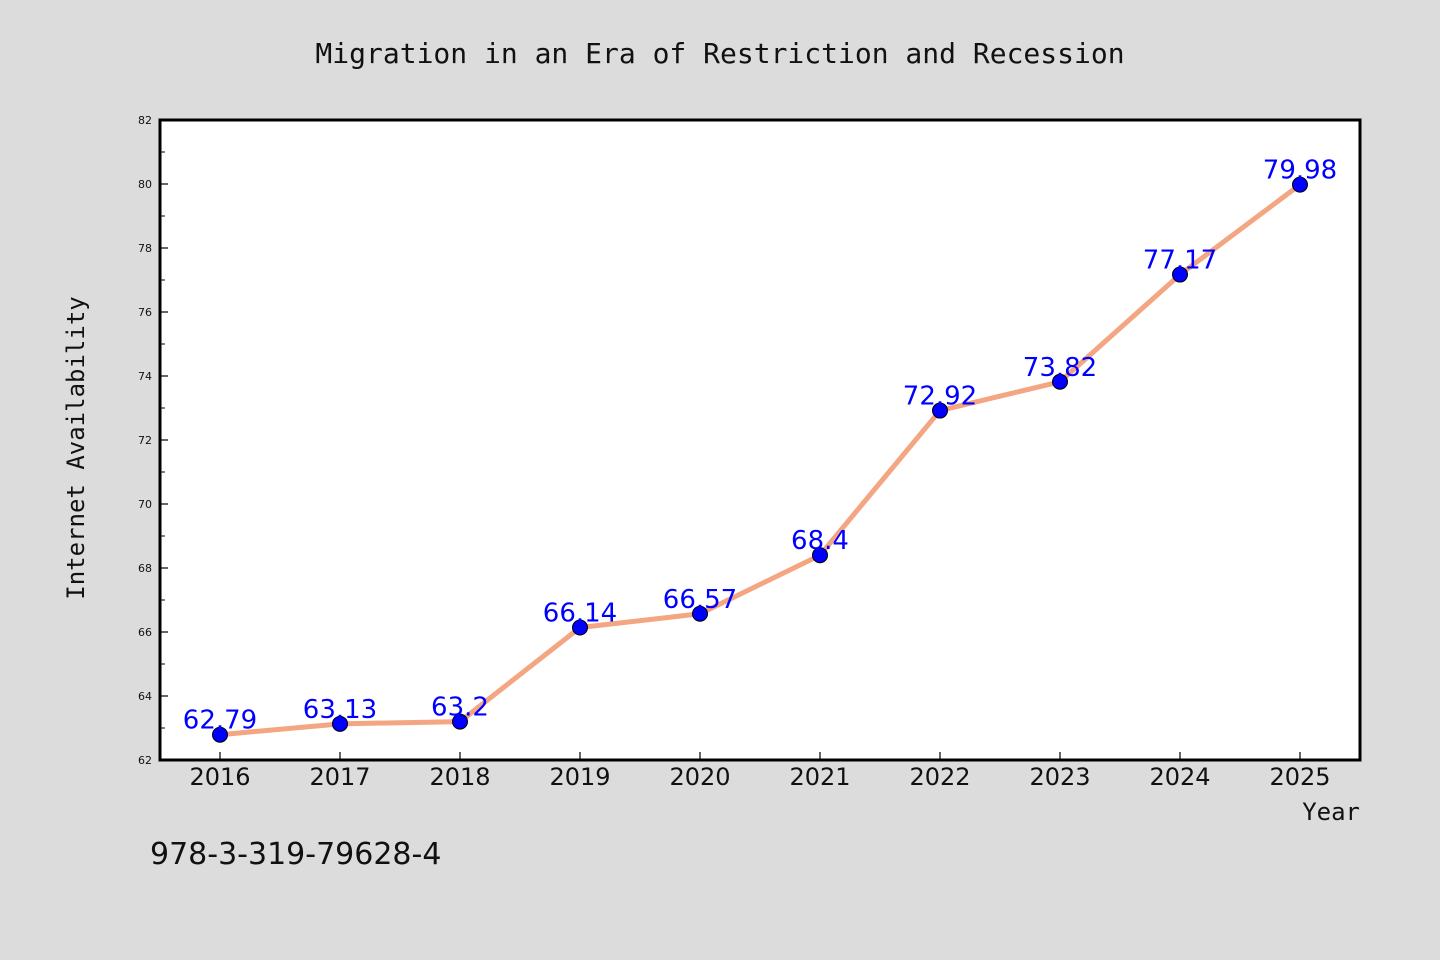 Image resolution: width=1440 pixels, height=960 pixels. What do you see at coordinates (145, 568) in the screenshot?
I see `y-tick-label: 68` at bounding box center [145, 568].